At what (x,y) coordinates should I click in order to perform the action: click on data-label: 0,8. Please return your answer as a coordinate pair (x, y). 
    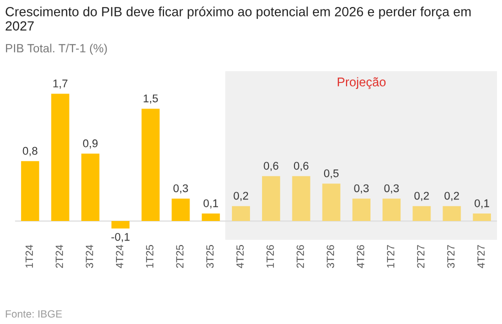
    Looking at the image, I should click on (30, 151).